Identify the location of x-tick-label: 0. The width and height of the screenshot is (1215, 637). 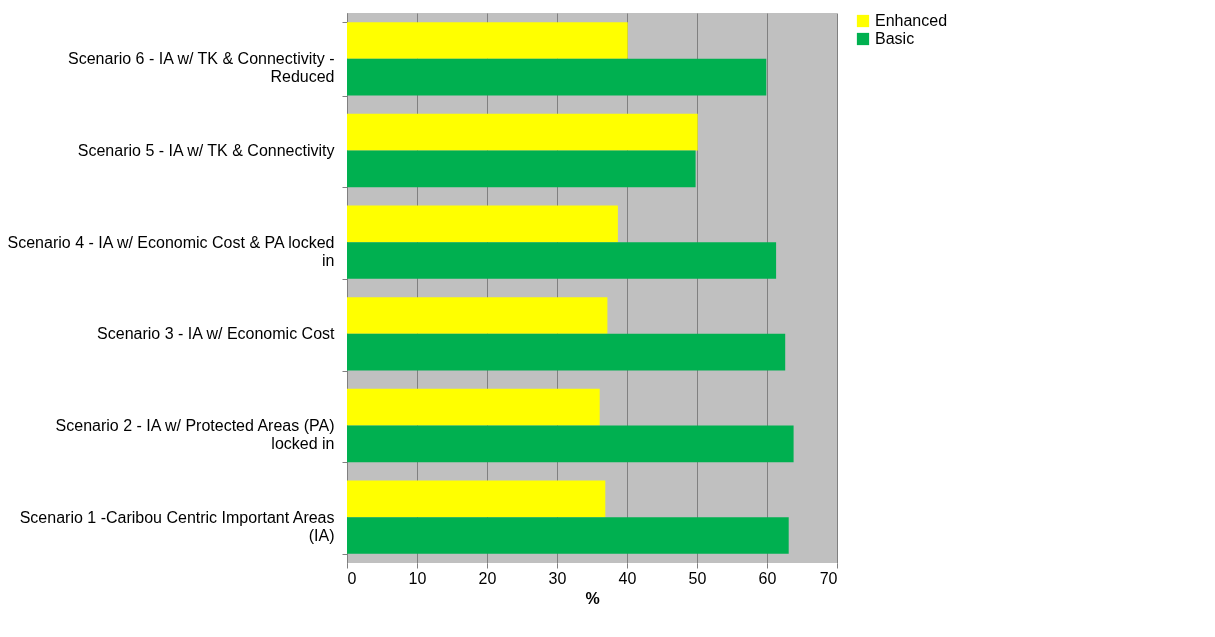
(352, 578).